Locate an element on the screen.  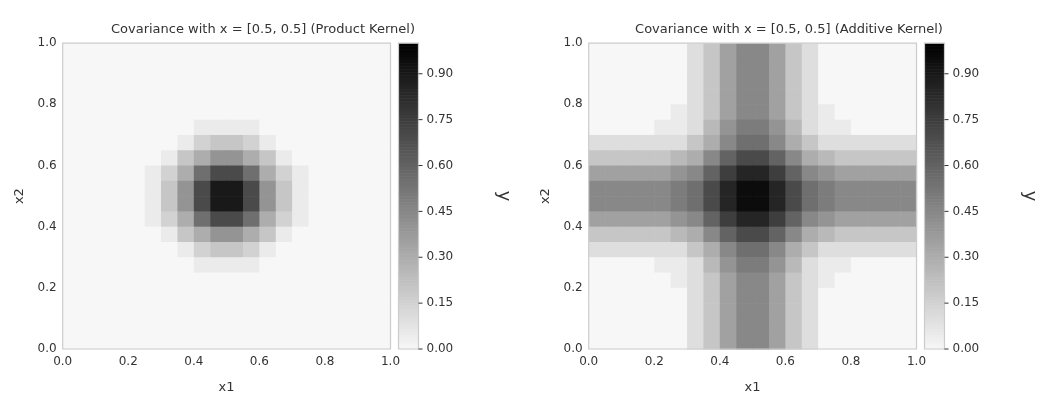
chart-title: Covariance with x = [0.5, 0.5] (Additive Kernel) is located at coordinates (789, 28).